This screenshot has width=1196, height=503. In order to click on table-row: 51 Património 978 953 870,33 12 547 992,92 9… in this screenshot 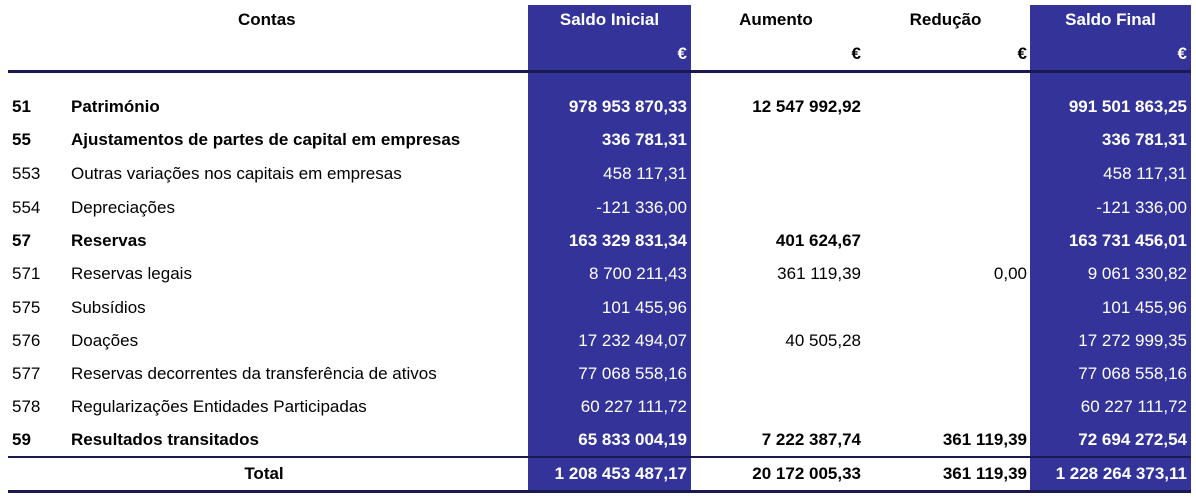, I will do `click(598, 106)`.